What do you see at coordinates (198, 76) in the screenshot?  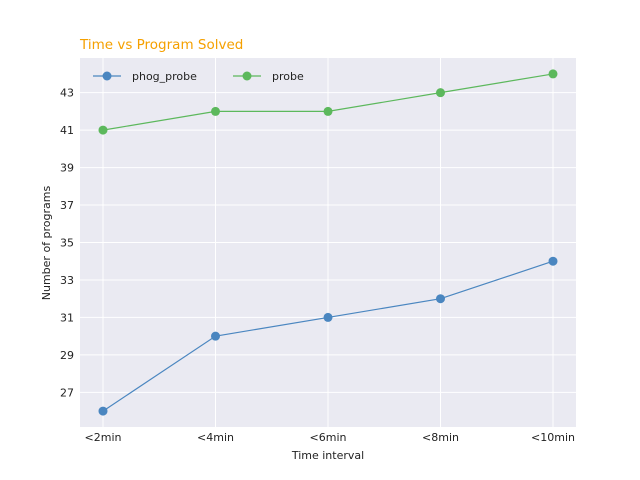 I see `legend: phog_probe probe` at bounding box center [198, 76].